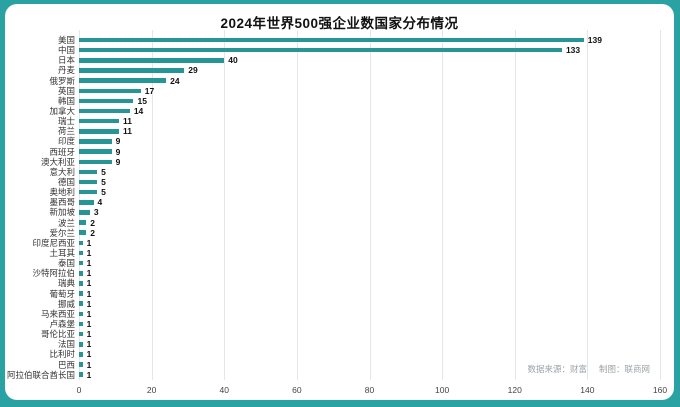 Image resolution: width=680 pixels, height=407 pixels. What do you see at coordinates (62, 212) in the screenshot?
I see `category-label: 新加坡` at bounding box center [62, 212].